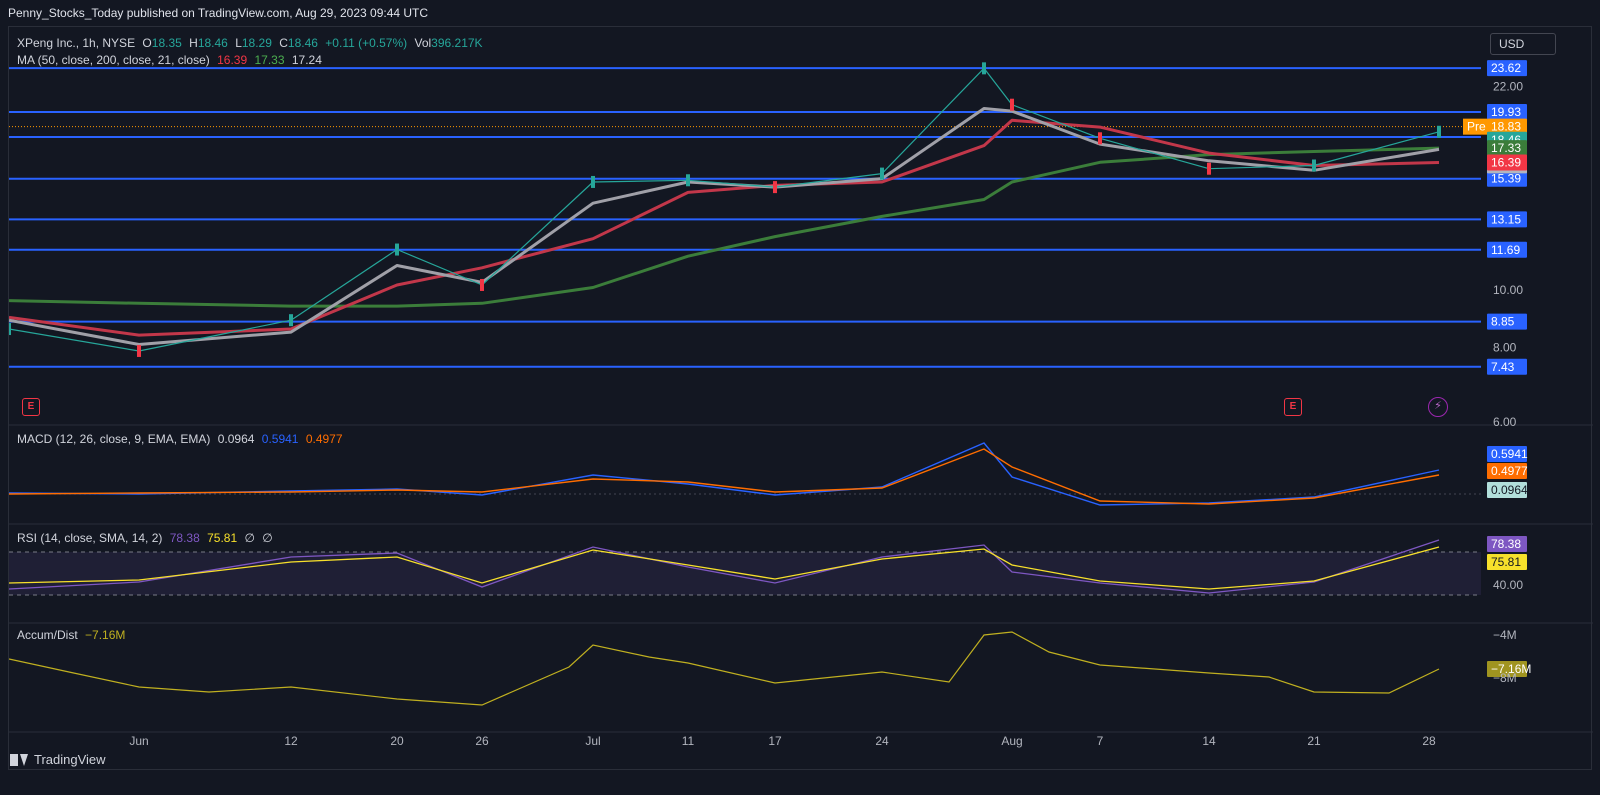  I want to click on currency-selector: USD, so click(1523, 44).